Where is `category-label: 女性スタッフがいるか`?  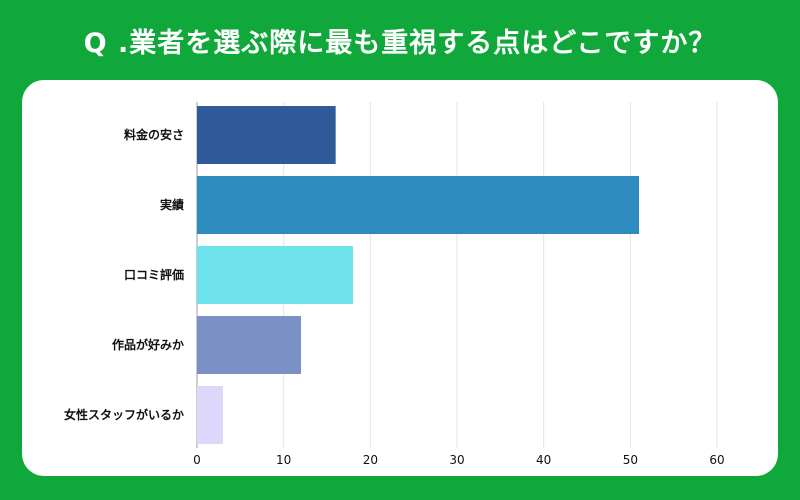
category-label: 女性スタッフがいるか is located at coordinates (124, 414).